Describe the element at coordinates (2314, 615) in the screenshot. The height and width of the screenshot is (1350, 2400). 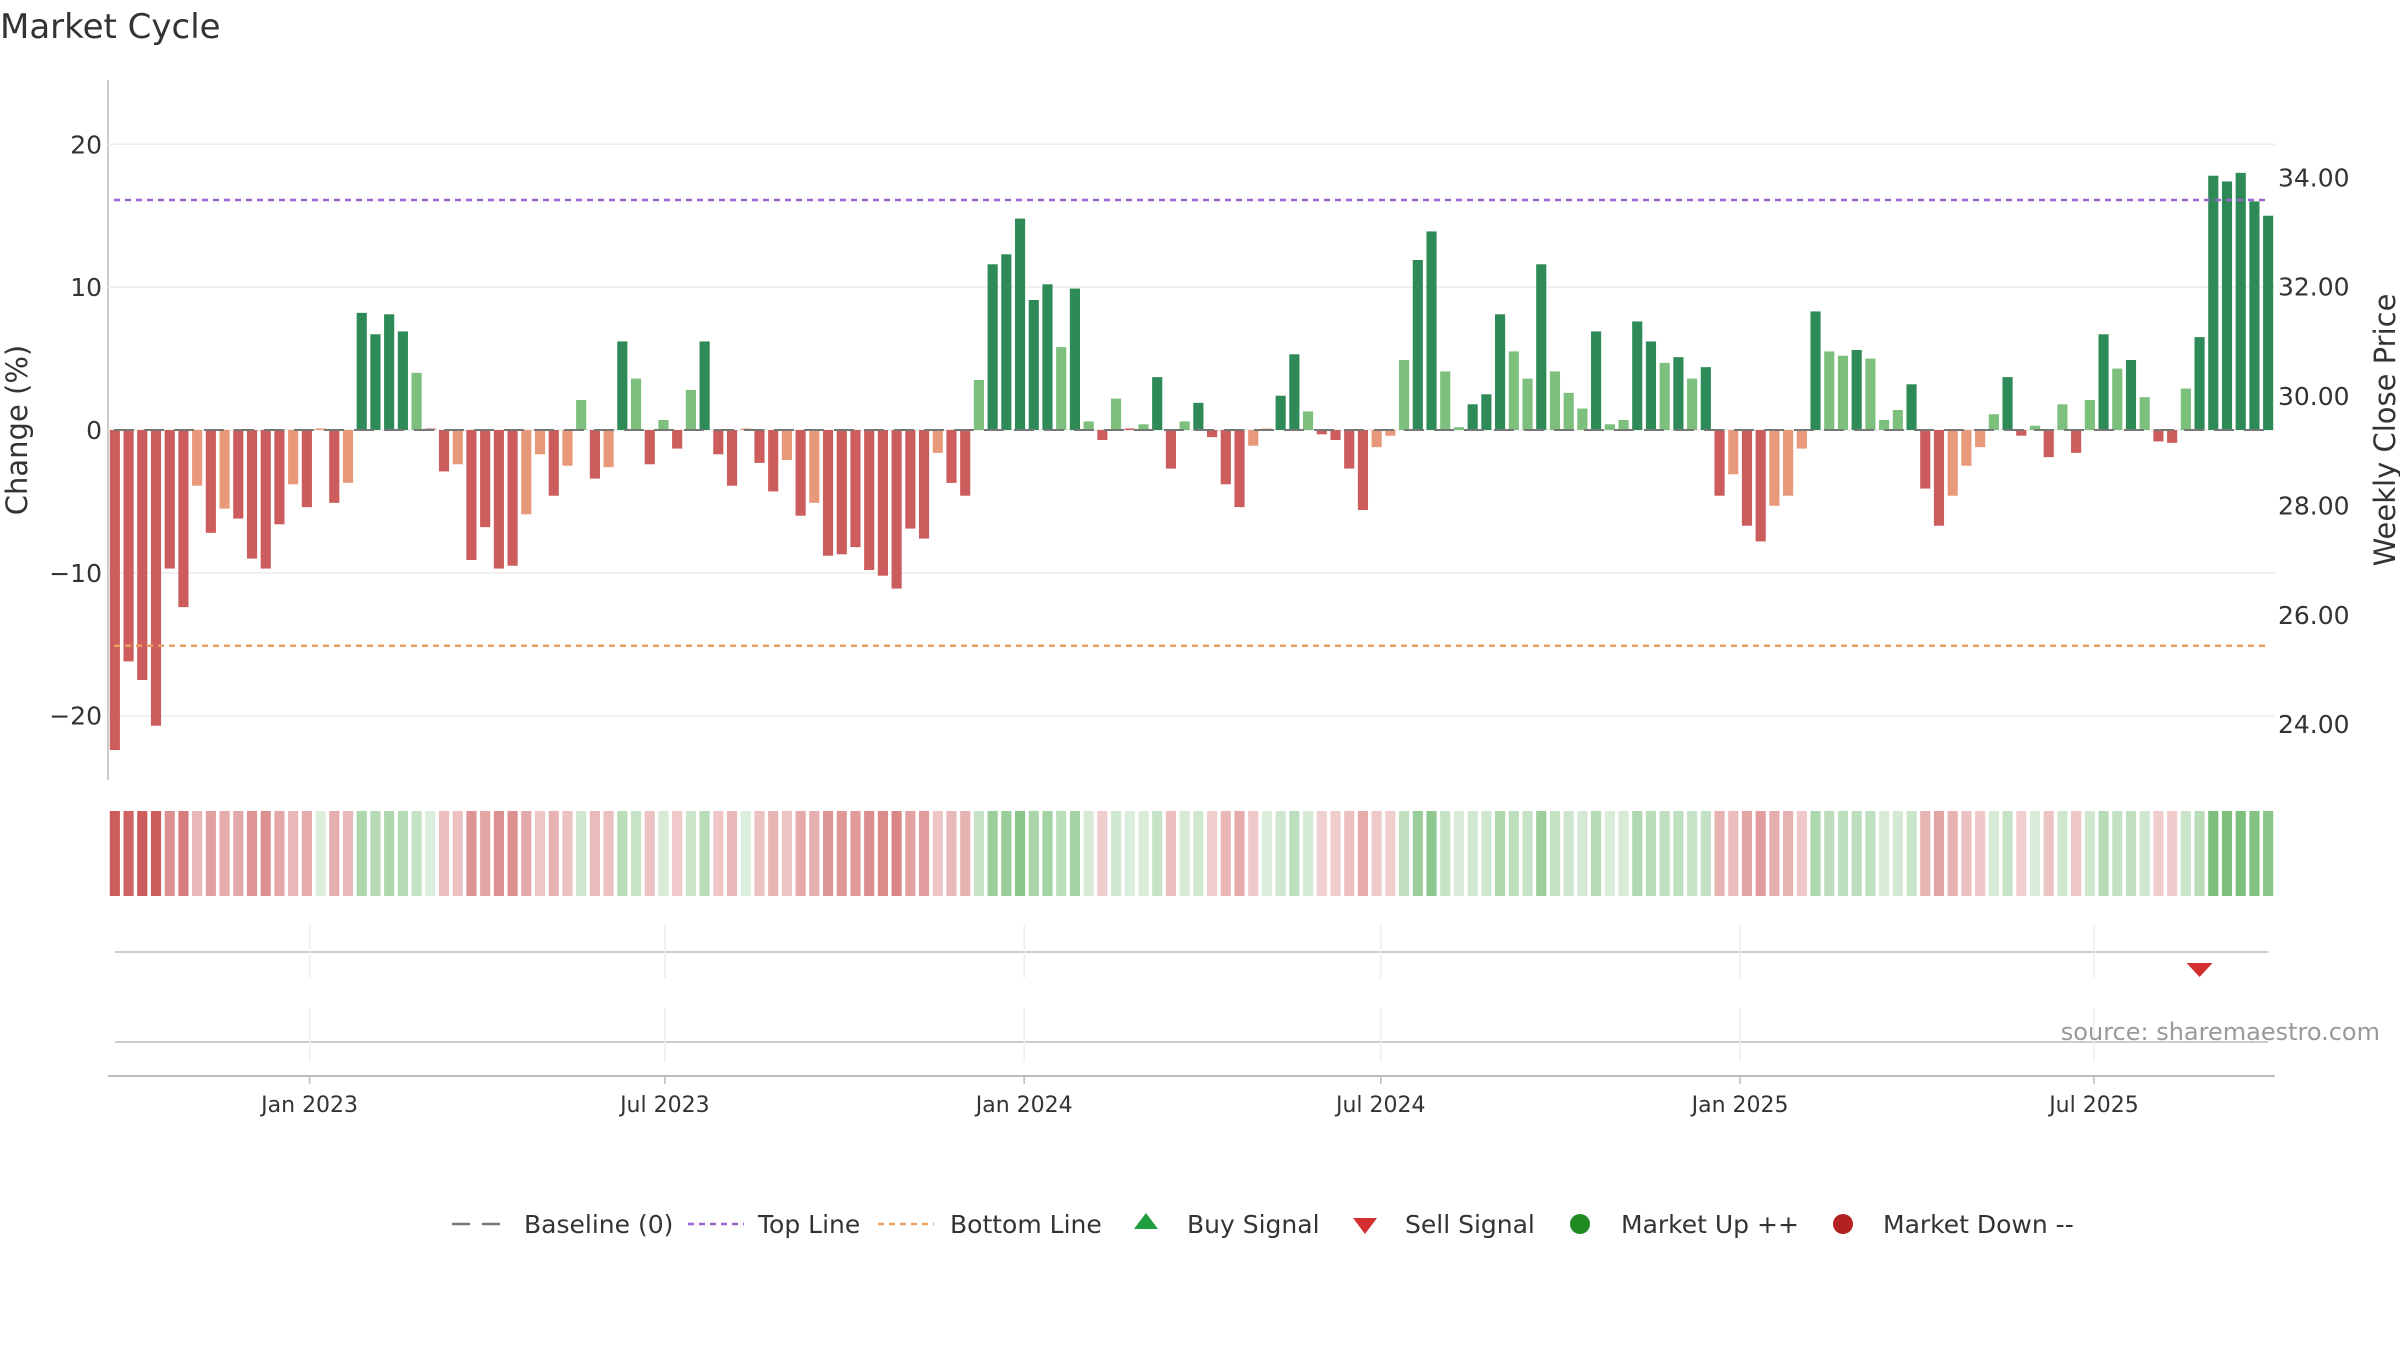
I see `y2-tick-label: 26.00` at that location.